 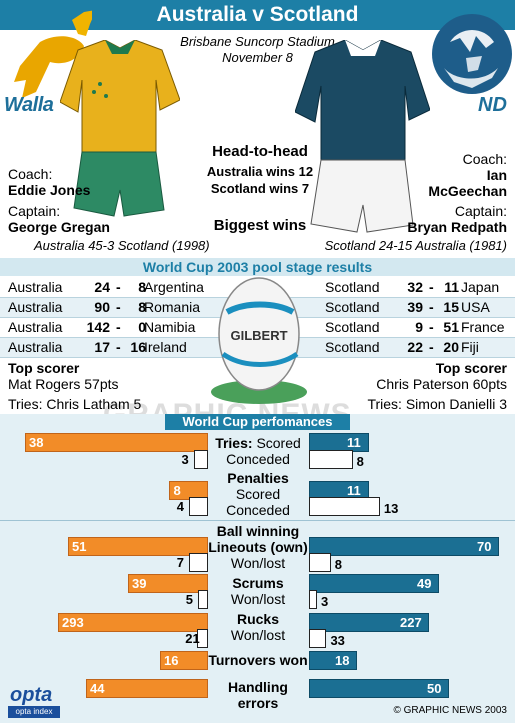 I want to click on aus-tries: Tries: Chris Latham 5, so click(x=75, y=404).